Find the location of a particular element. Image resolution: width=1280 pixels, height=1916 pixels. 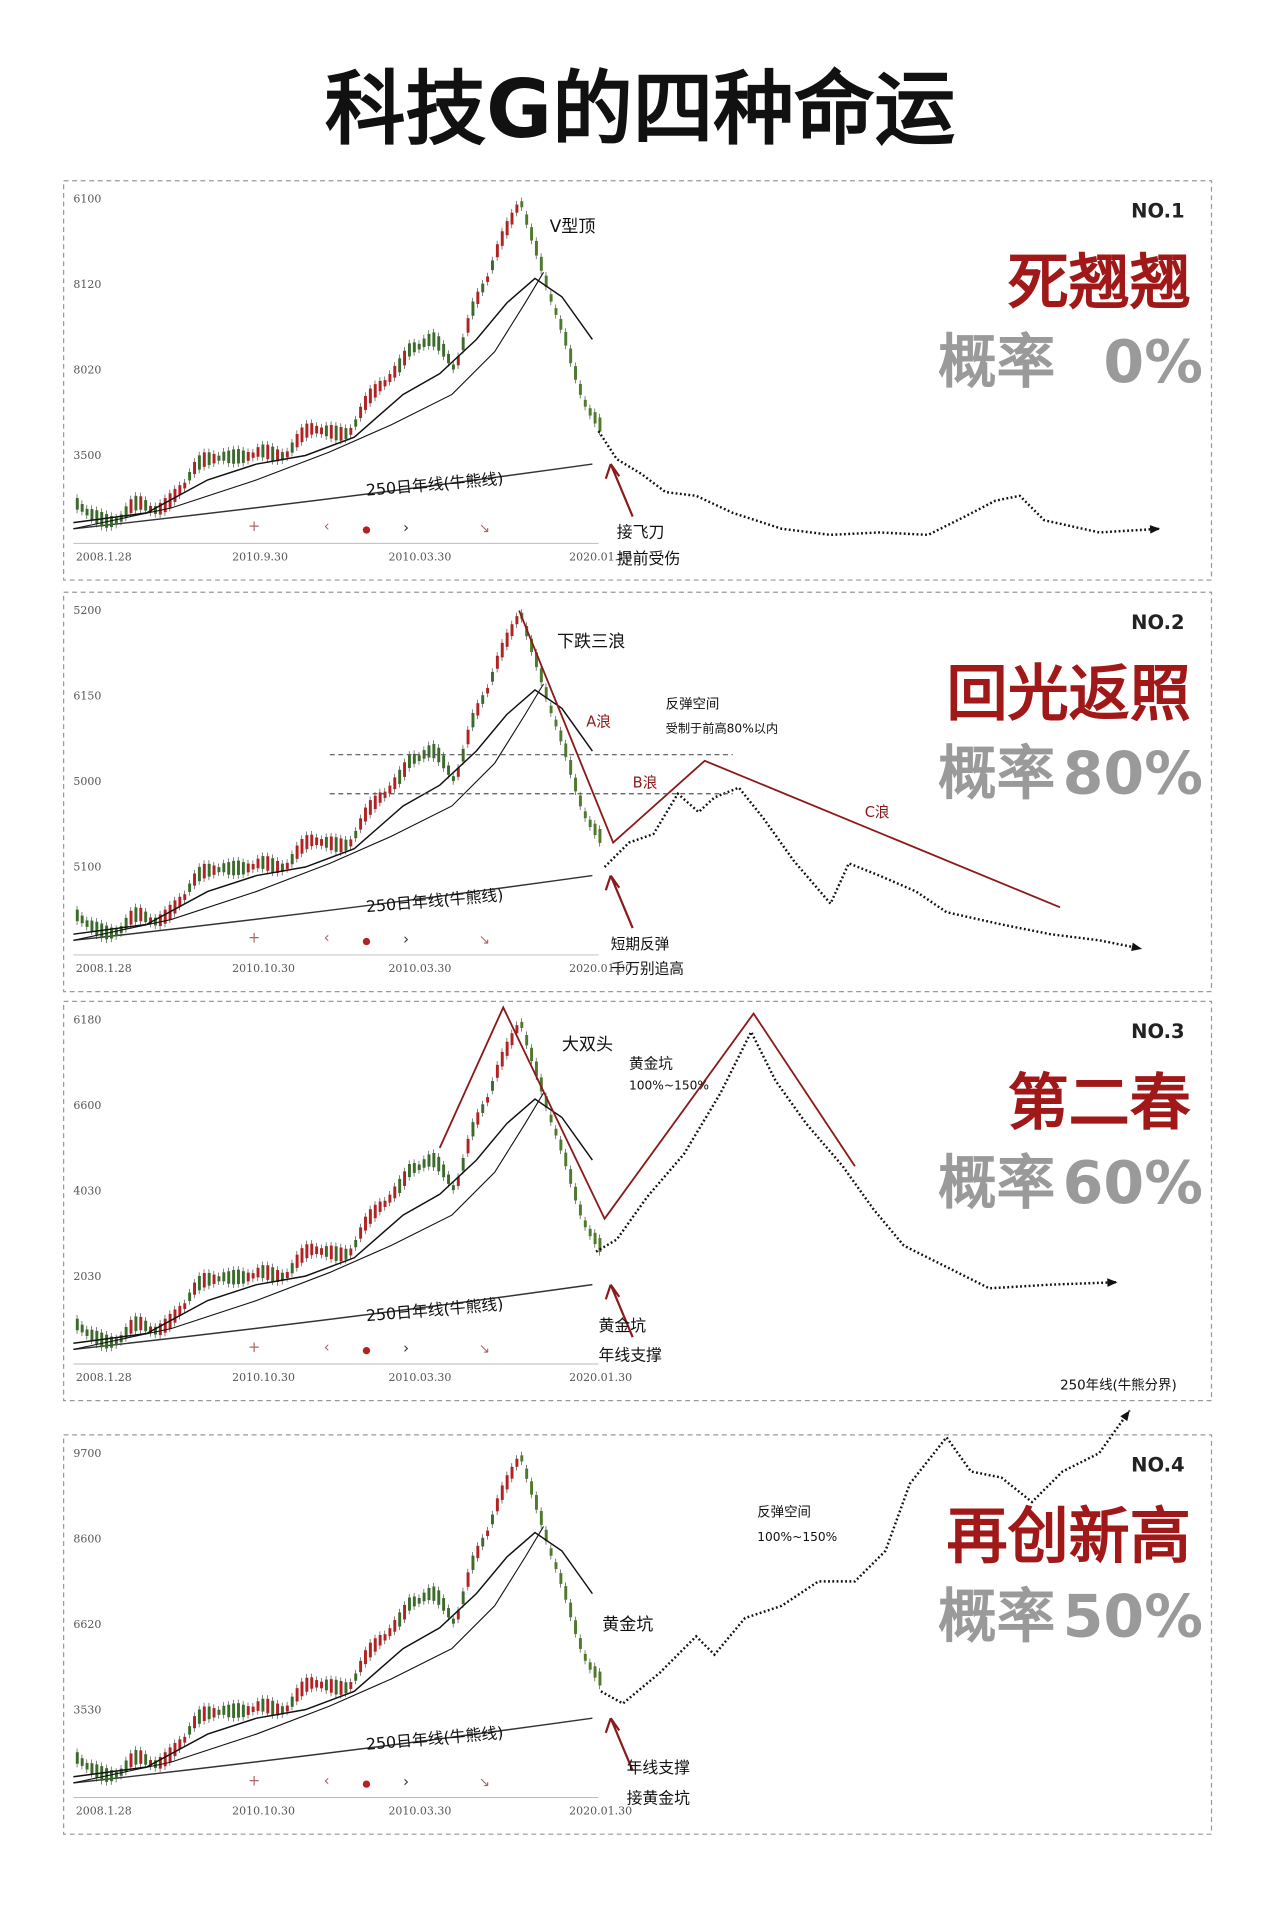

marker: ‹ is located at coordinates (327, 1780).